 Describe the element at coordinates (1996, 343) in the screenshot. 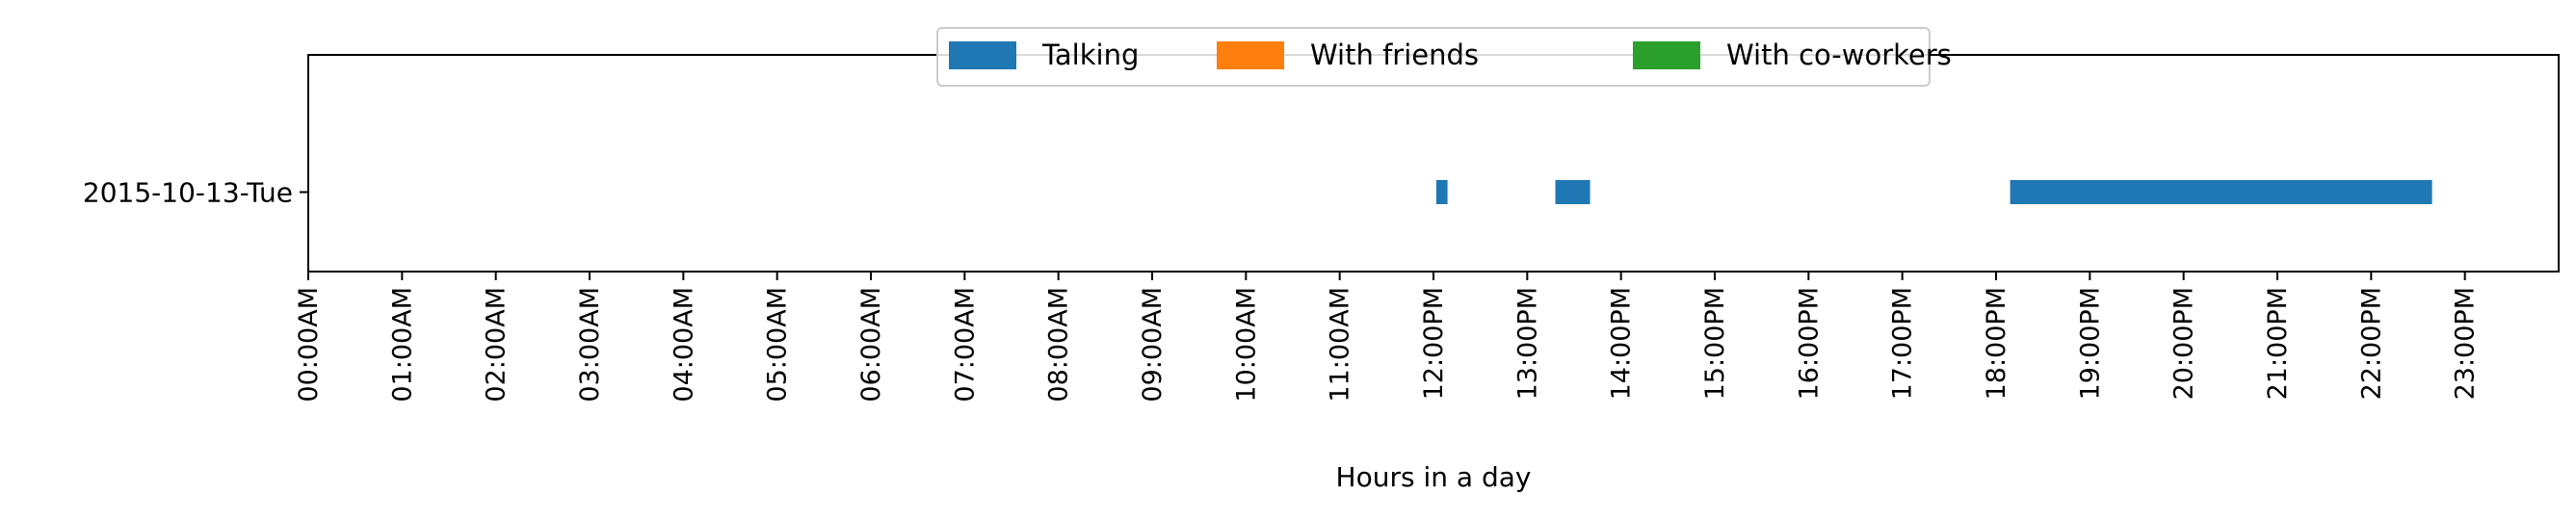

I see `x-tick-label-18: 18:00PM` at that location.